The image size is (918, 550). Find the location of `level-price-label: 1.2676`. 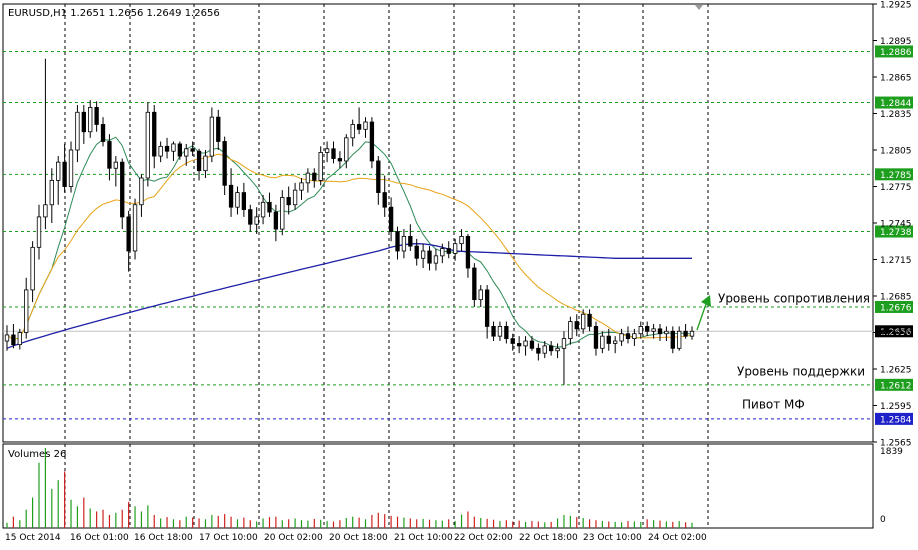

level-price-label: 1.2676 is located at coordinates (896, 308).